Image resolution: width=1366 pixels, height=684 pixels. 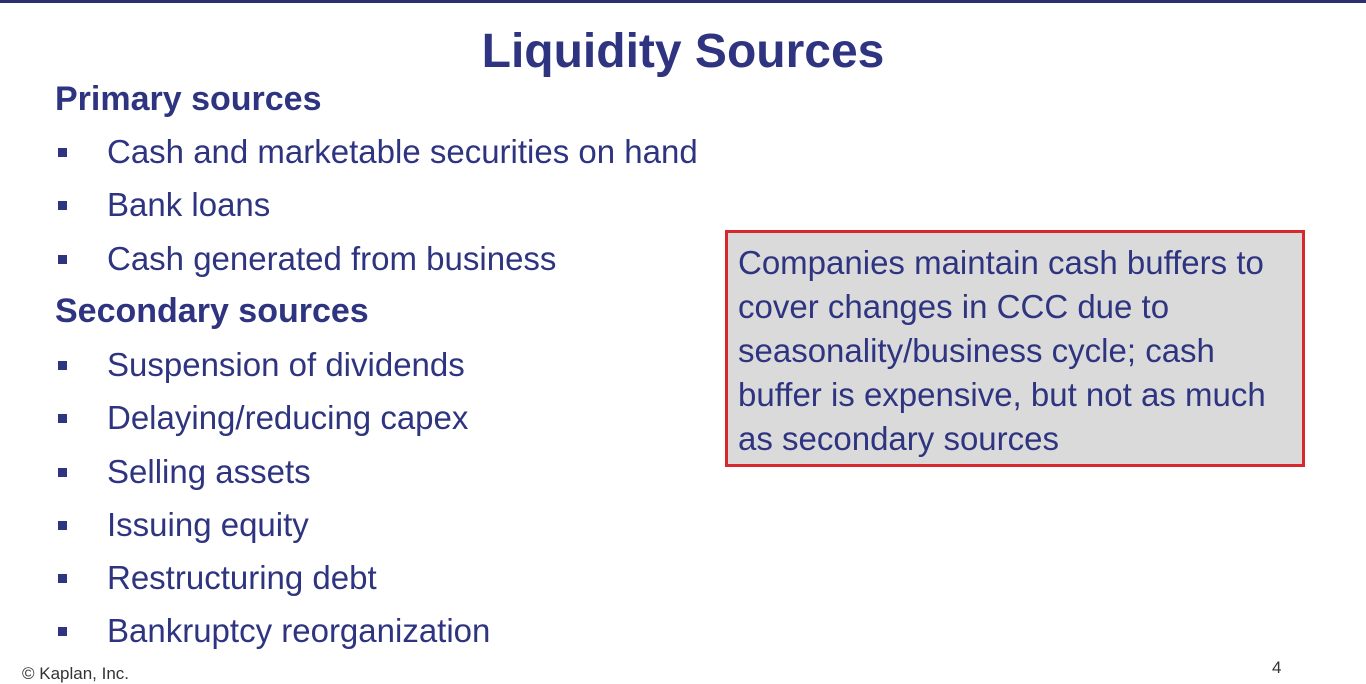 What do you see at coordinates (242, 577) in the screenshot?
I see `bullet-text: Restructuring debt` at bounding box center [242, 577].